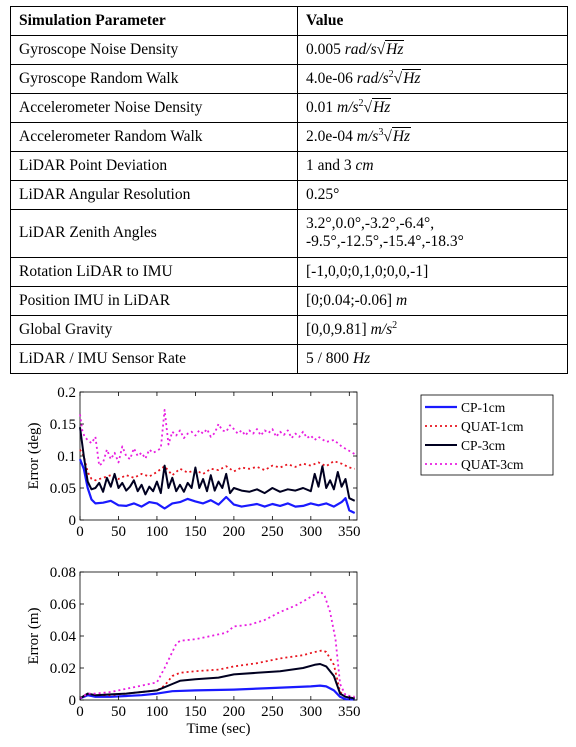 The height and width of the screenshot is (747, 576). Describe the element at coordinates (217, 681) in the screenshot. I see `series-line-cp-3cm` at that location.